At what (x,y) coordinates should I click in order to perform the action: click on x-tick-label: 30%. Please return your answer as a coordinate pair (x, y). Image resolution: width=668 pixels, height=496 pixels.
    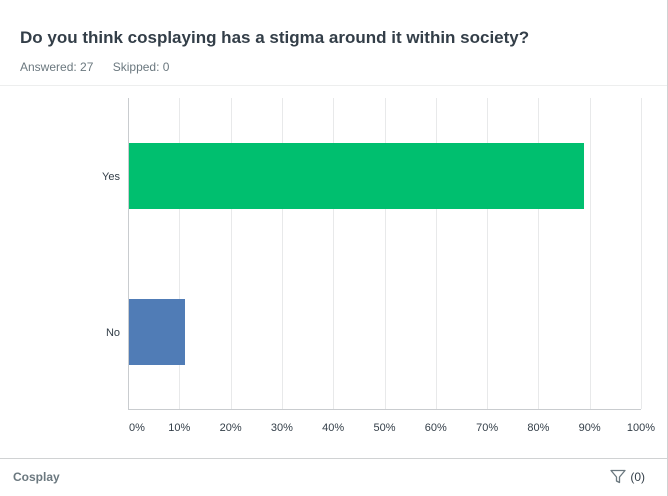
    Looking at the image, I should click on (282, 428).